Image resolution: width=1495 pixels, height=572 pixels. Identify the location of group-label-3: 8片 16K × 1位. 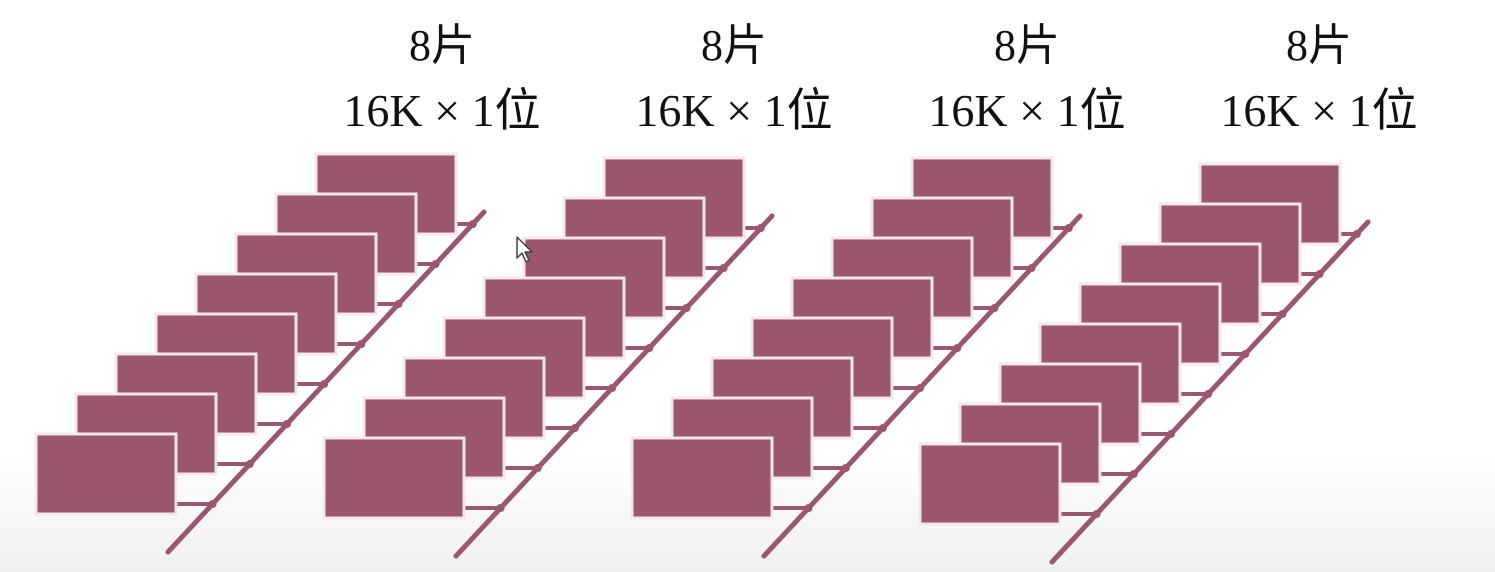
(1027, 79).